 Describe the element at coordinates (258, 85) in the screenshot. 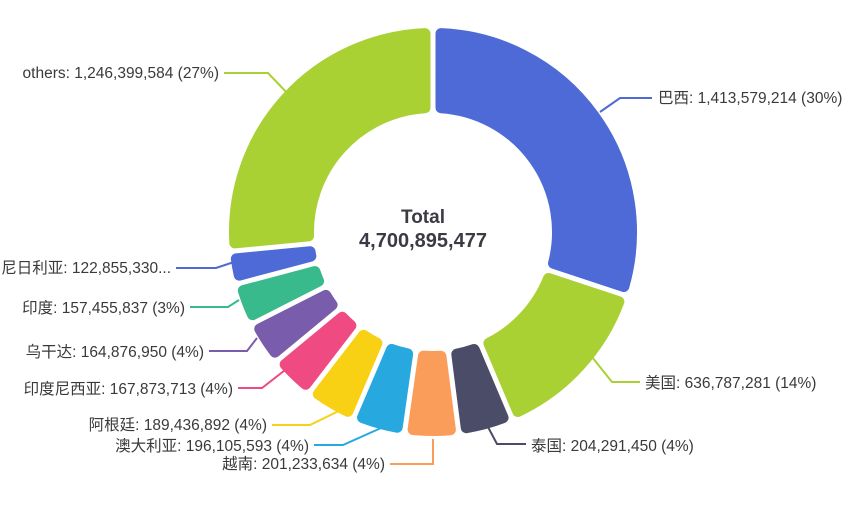

I see `leader-line-others` at that location.